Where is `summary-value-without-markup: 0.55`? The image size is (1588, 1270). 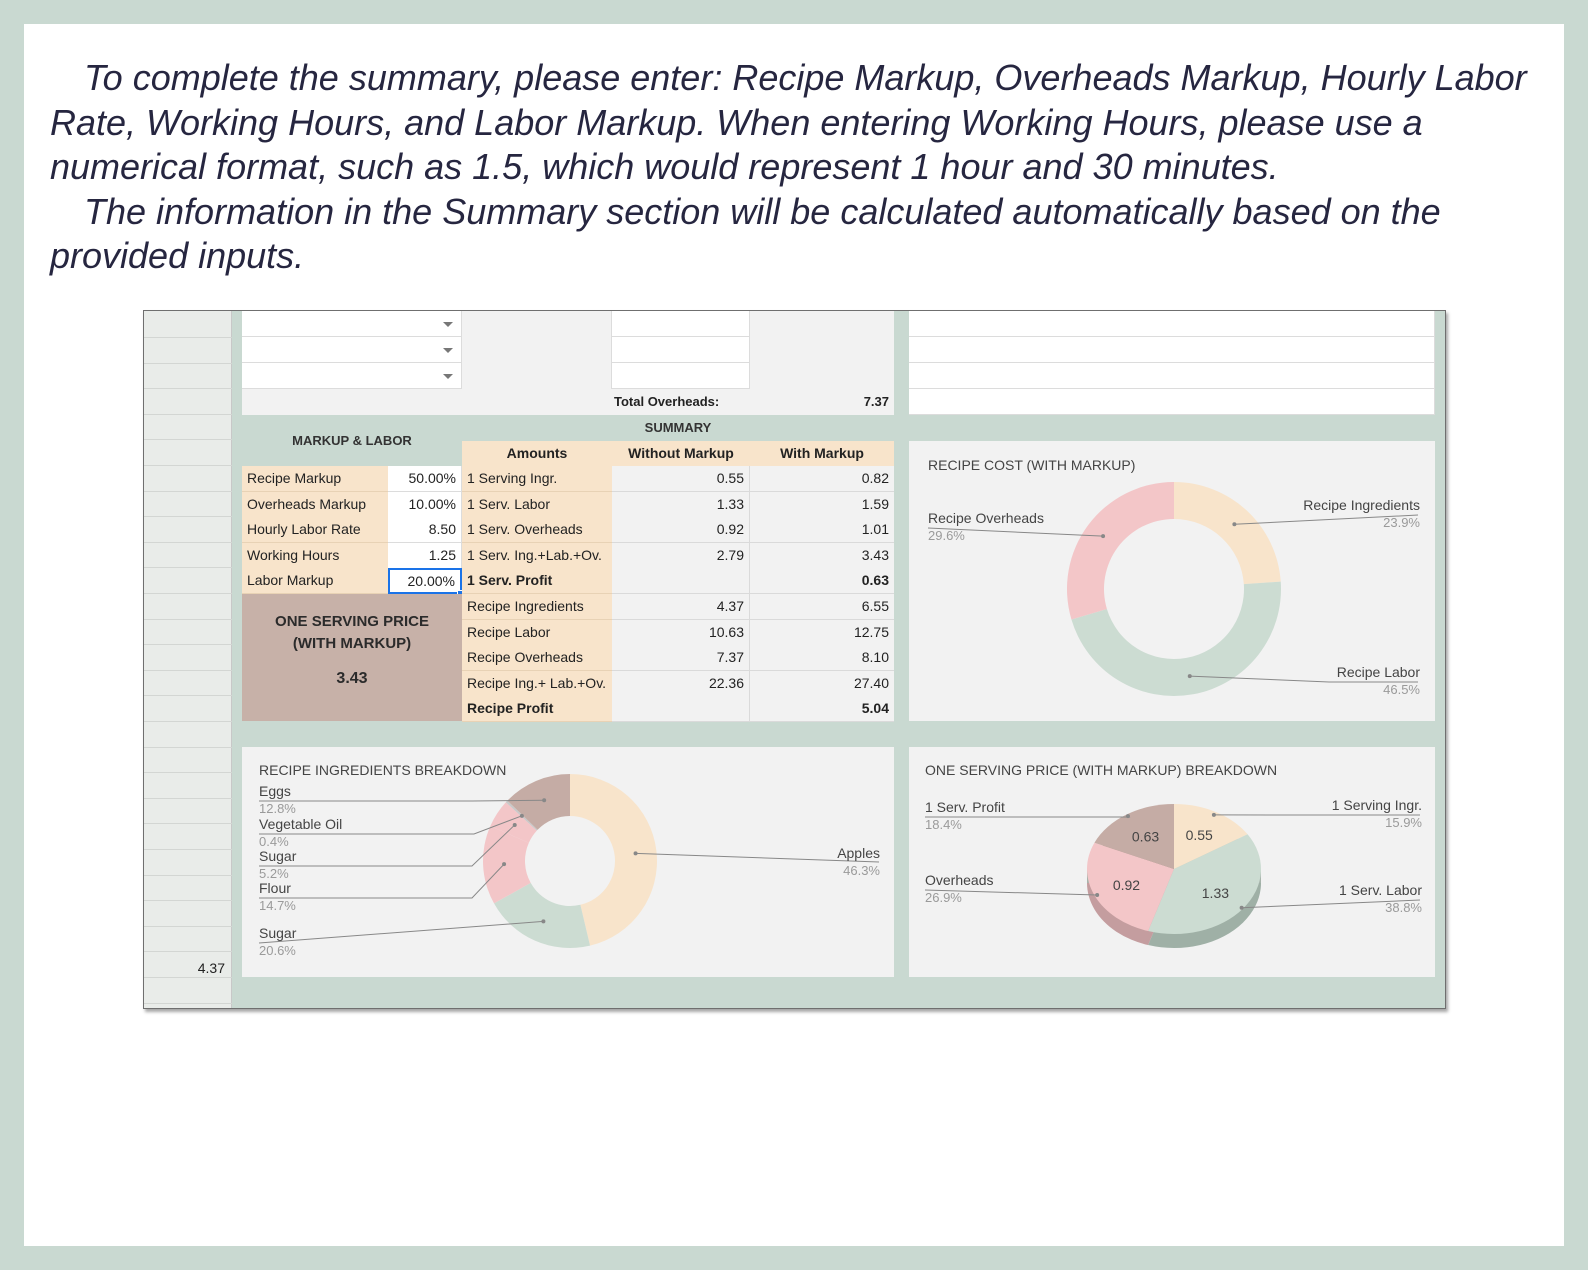
summary-value-without-markup: 0.55 is located at coordinates (681, 479).